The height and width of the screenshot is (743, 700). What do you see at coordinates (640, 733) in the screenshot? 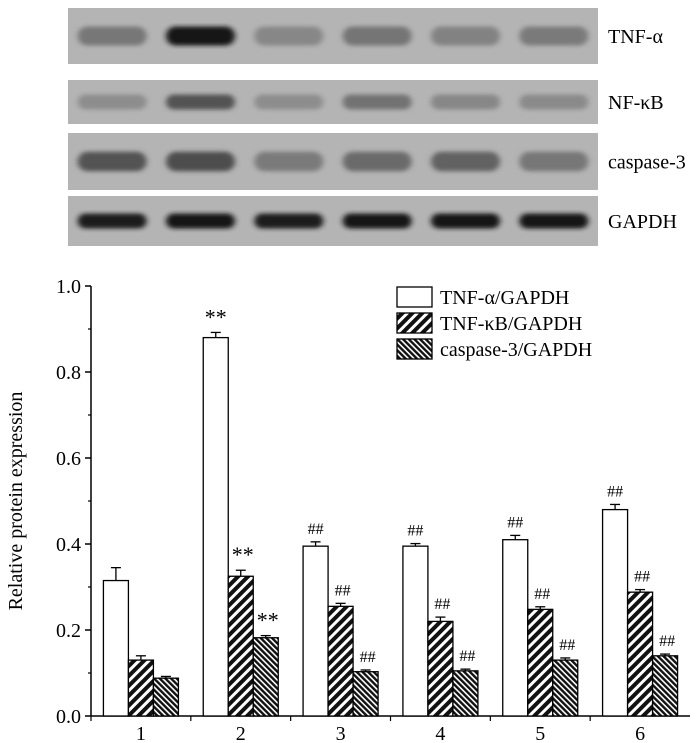
I see `x-tick-label: 6` at bounding box center [640, 733].